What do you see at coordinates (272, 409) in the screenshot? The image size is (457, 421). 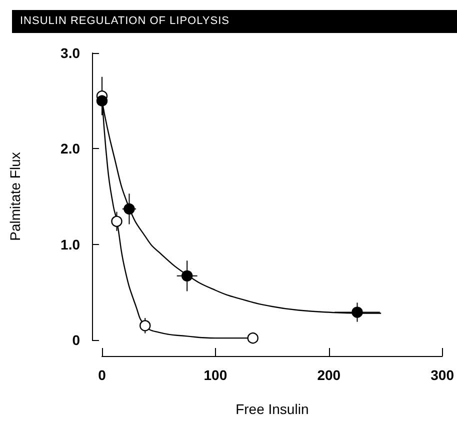 I see `x-axis-title: Free Insulin` at bounding box center [272, 409].